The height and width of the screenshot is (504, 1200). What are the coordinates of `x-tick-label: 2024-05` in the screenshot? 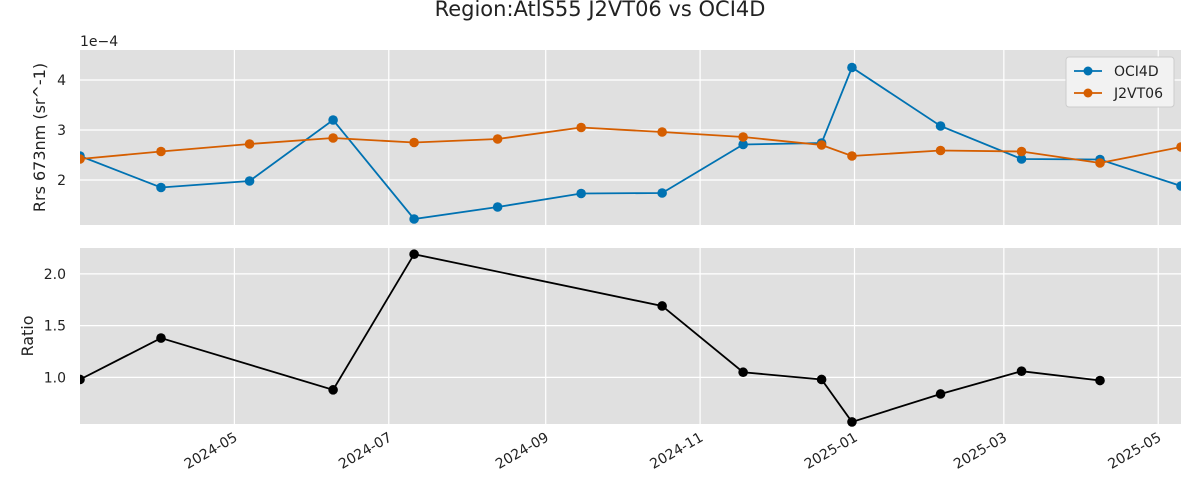 It's located at (211, 451).